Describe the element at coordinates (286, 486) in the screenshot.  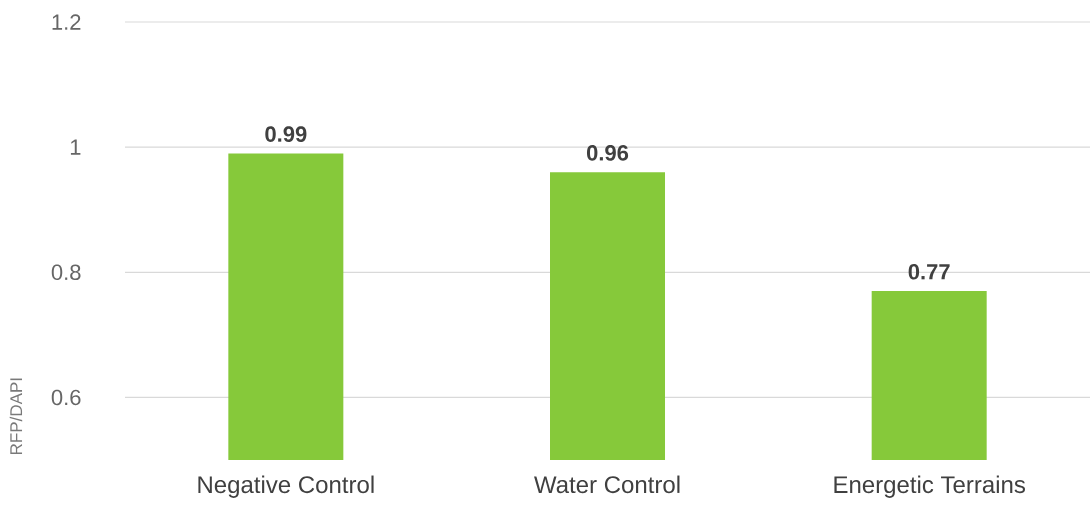
I see `x-tick-label: Negative Control` at that location.